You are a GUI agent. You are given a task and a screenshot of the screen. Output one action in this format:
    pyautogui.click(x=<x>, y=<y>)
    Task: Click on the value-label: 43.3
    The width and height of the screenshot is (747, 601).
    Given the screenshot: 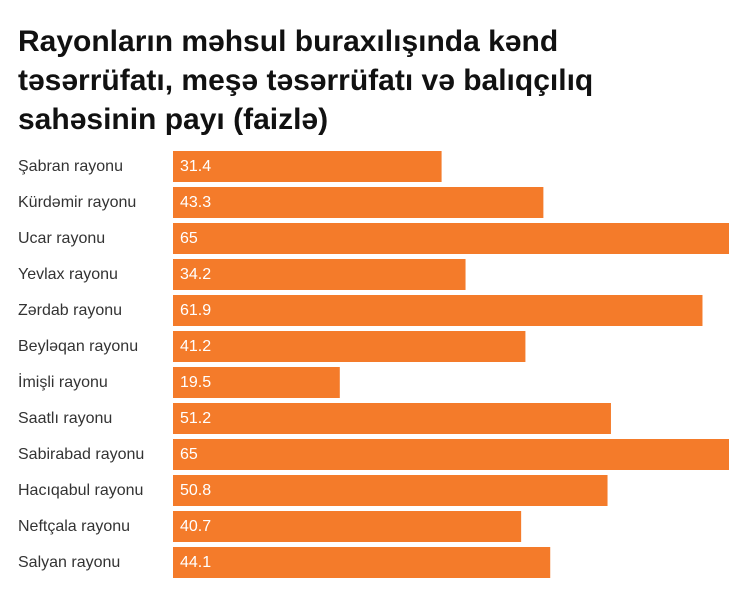 What is the action you would take?
    pyautogui.click(x=195, y=202)
    